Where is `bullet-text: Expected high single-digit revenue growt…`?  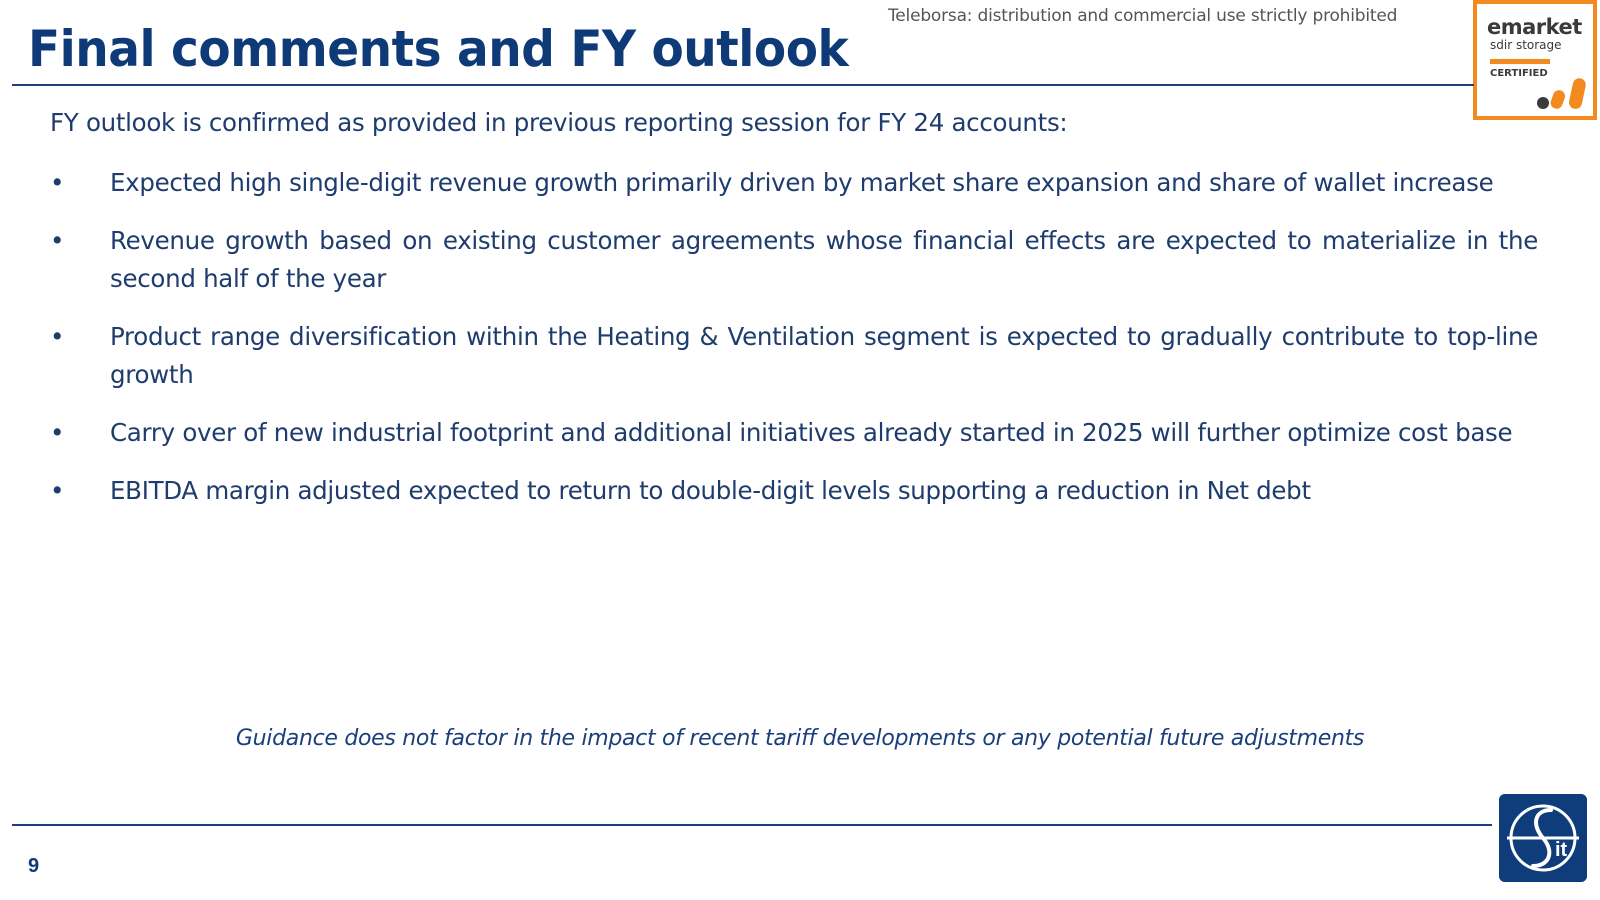 bullet-text: Expected high single-digit revenue growt… is located at coordinates (802, 182).